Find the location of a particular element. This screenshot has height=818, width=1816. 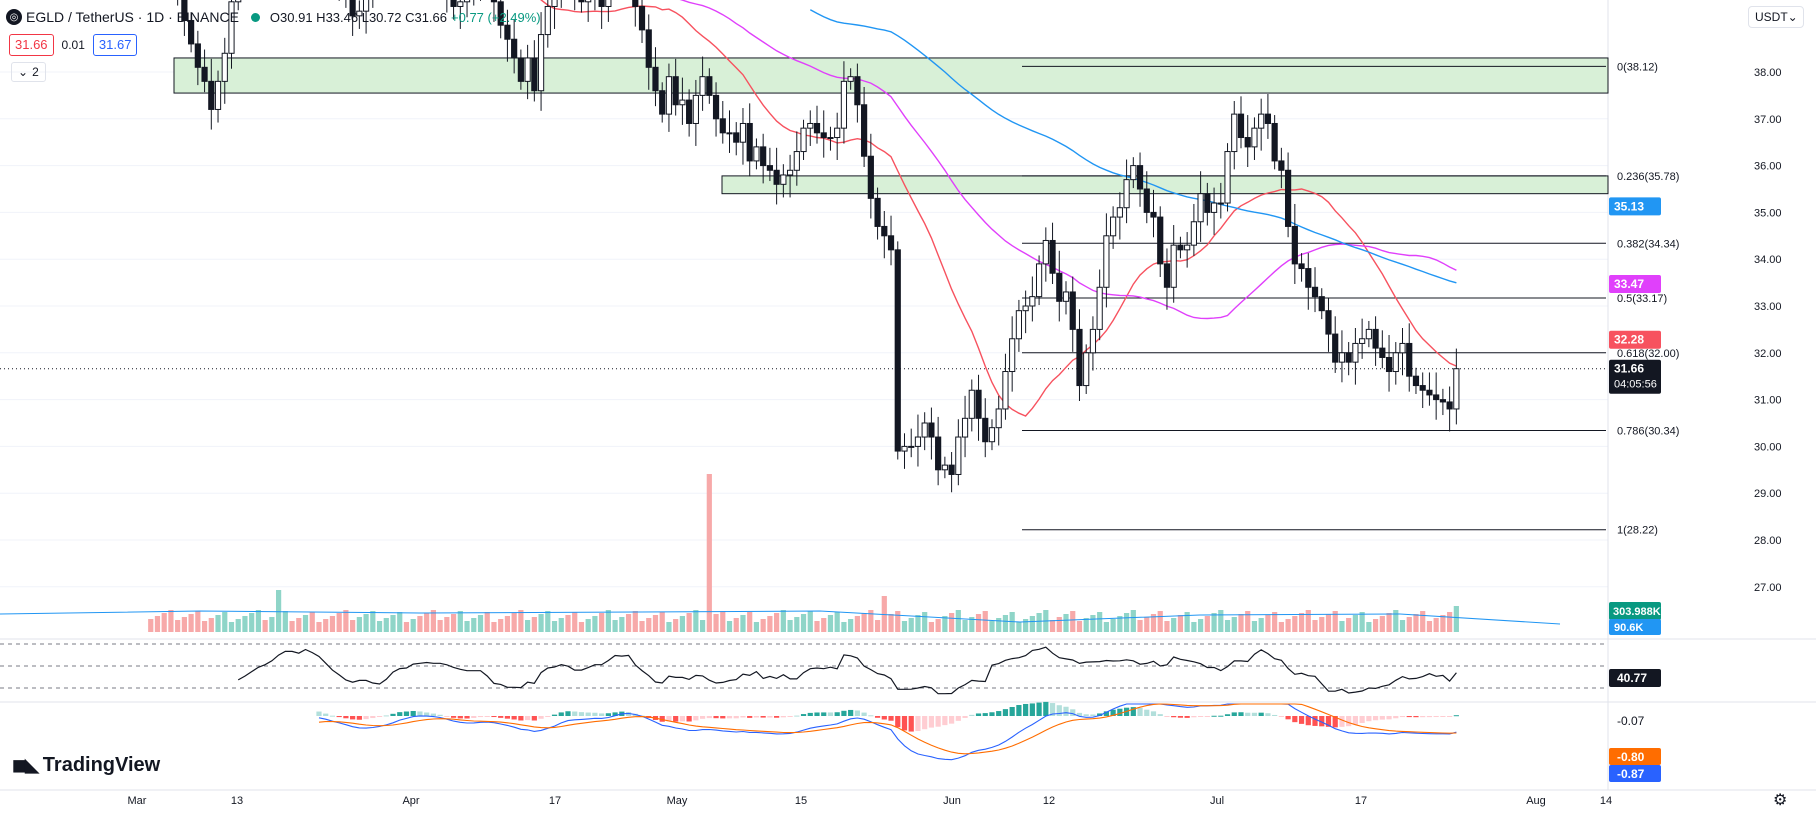

fib-level-label: 0.618(32.00) is located at coordinates (1648, 354).